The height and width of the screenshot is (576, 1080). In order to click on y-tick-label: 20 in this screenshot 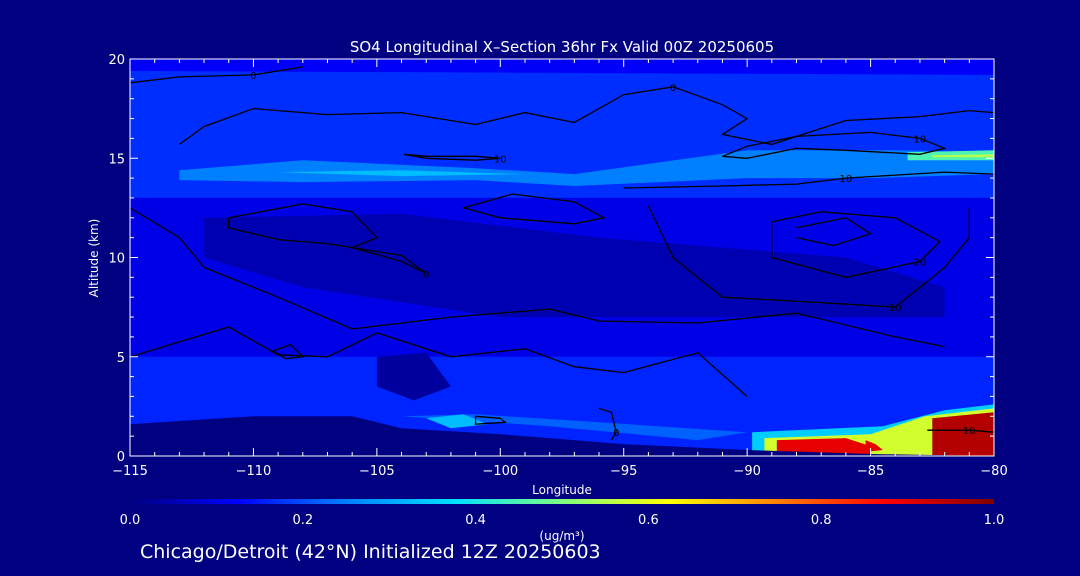, I will do `click(116, 60)`.